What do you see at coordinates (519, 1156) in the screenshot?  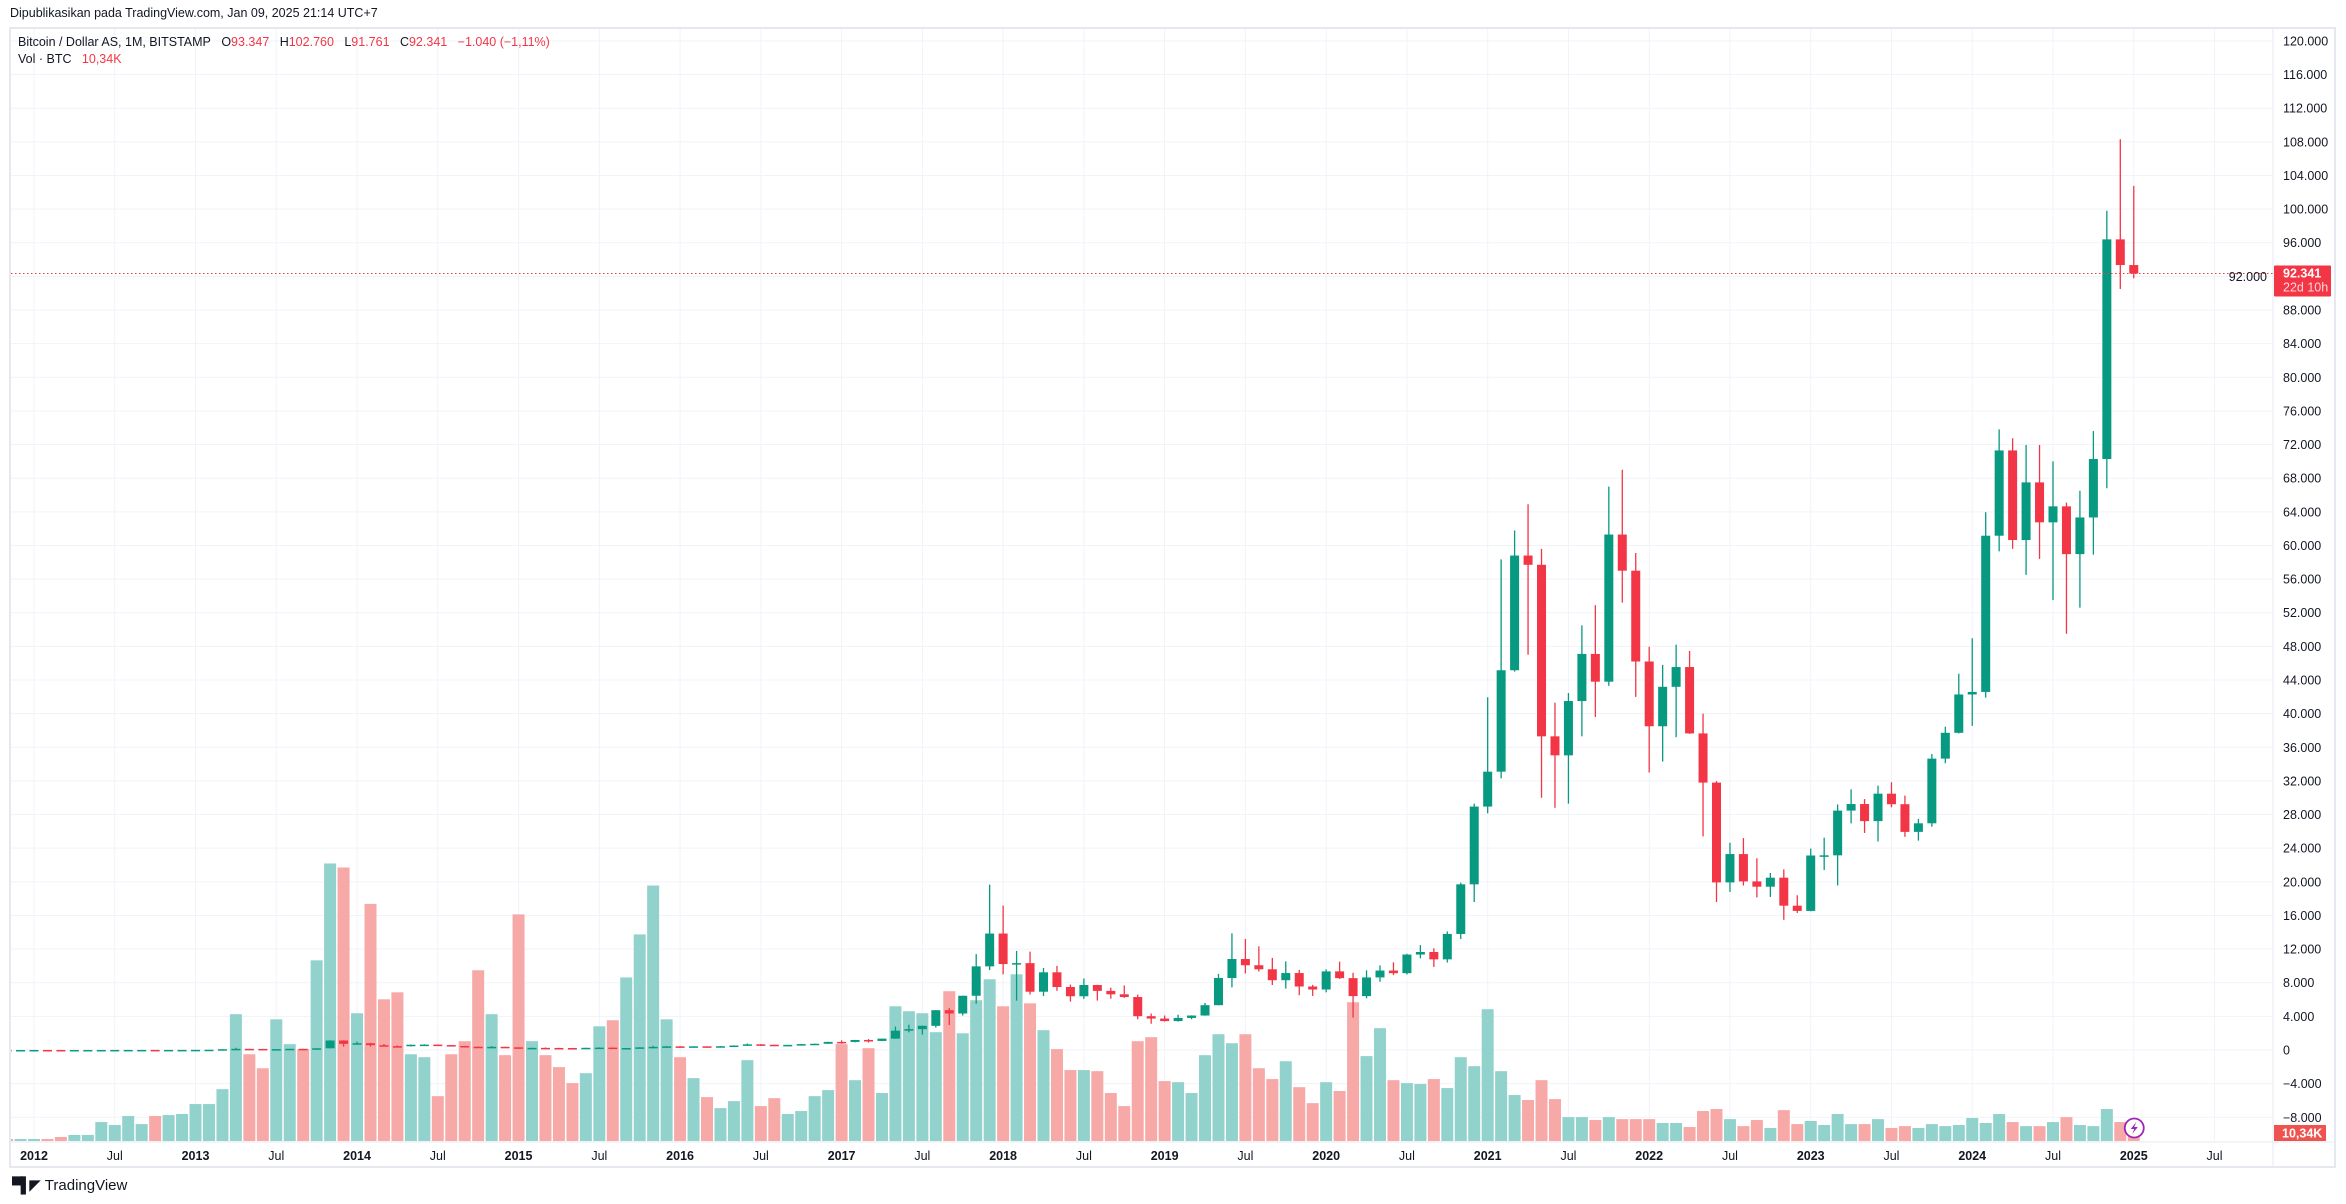 I see `time-tick-label: 2015` at bounding box center [519, 1156].